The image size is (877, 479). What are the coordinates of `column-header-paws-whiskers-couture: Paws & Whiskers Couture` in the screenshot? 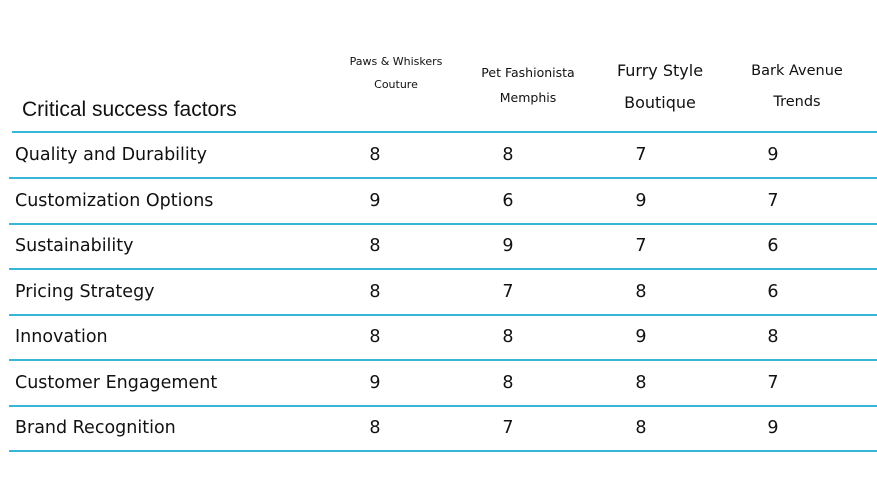 It's located at (396, 73).